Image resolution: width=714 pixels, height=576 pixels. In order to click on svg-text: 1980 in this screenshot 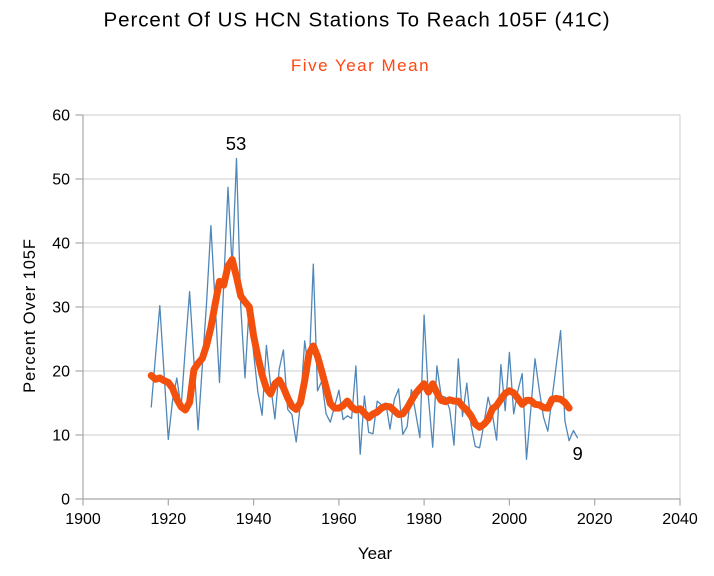, I will do `click(424, 519)`.